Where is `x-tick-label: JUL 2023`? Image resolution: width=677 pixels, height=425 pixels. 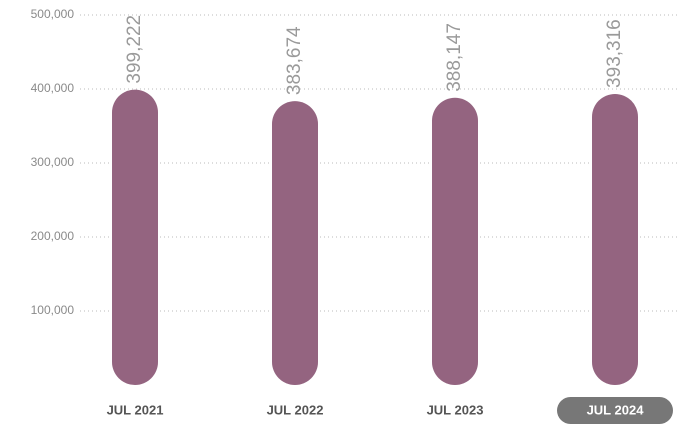 x-tick-label: JUL 2023 is located at coordinates (455, 409).